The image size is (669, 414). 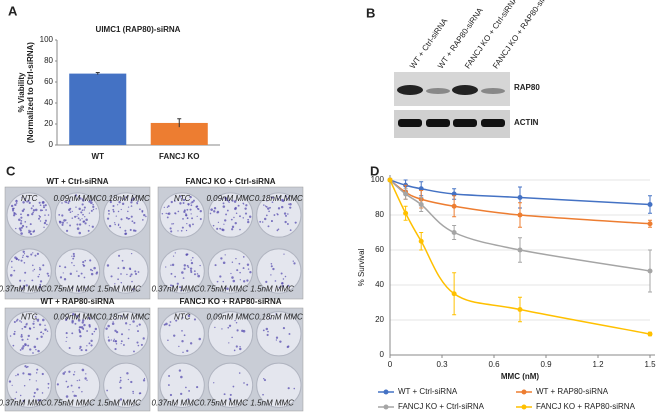 What do you see at coordinates (182, 198) in the screenshot?
I see `well-label: NTC` at bounding box center [182, 198].